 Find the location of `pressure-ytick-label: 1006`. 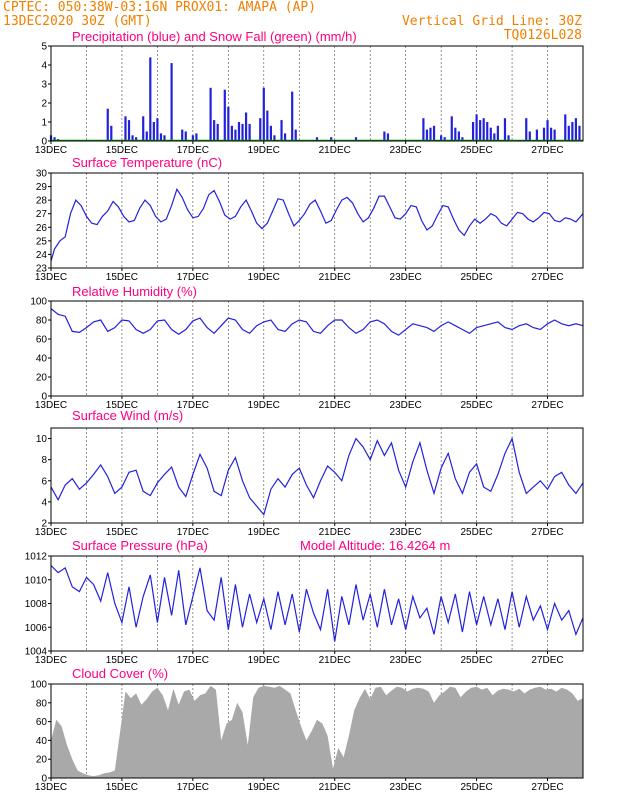

pressure-ytick-label: 1006 is located at coordinates (36, 628).